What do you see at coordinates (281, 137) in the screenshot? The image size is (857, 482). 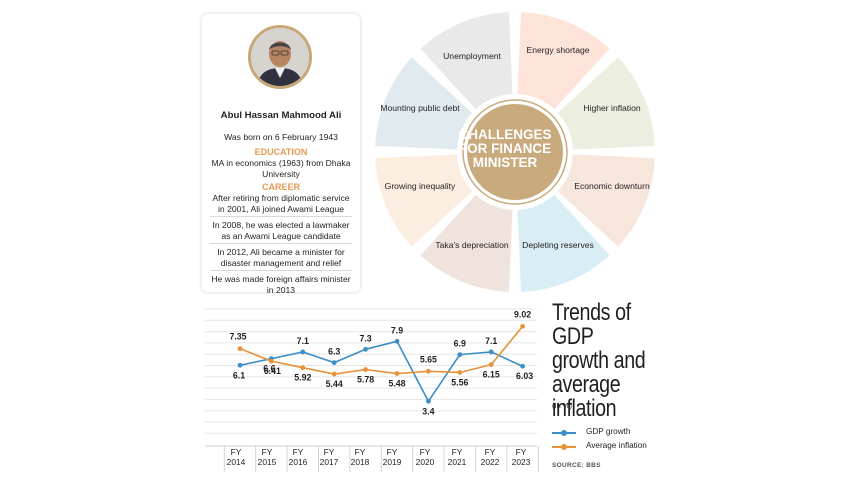 I see `profile-born: Was born on 6 February 1943` at bounding box center [281, 137].